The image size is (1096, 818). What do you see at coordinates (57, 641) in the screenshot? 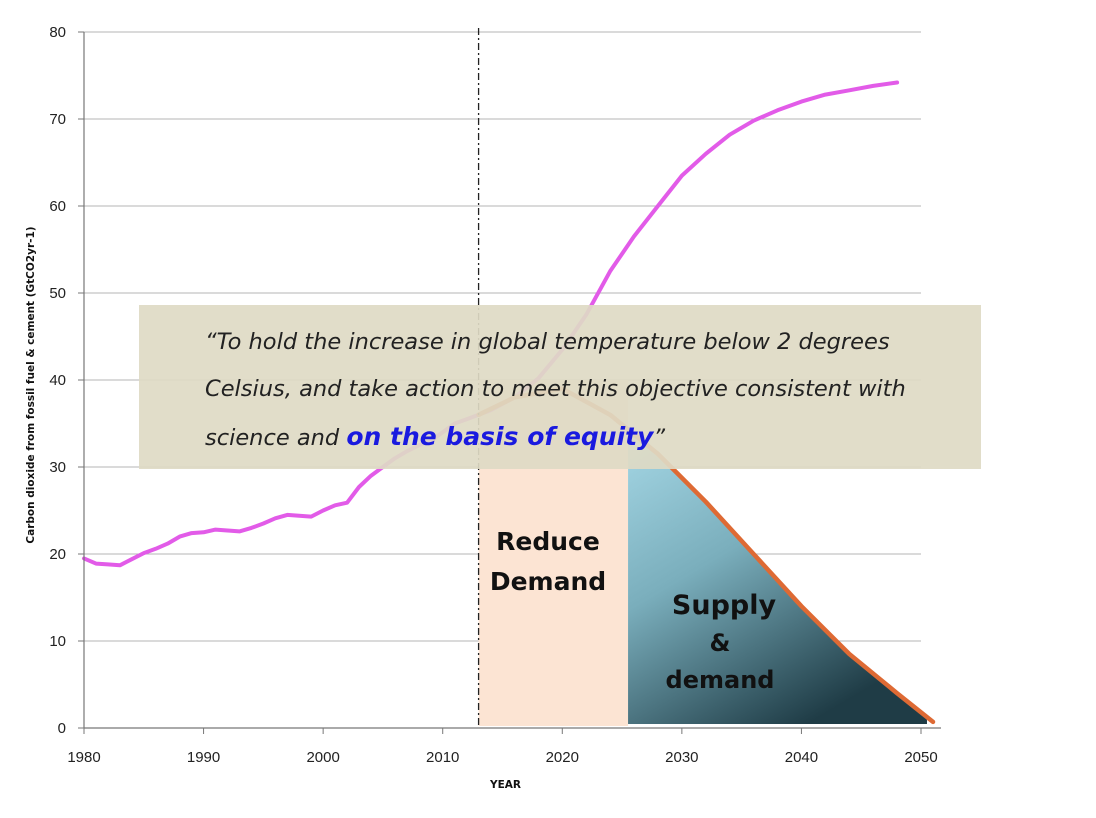
I see `y-tick-label: 10` at bounding box center [57, 641].